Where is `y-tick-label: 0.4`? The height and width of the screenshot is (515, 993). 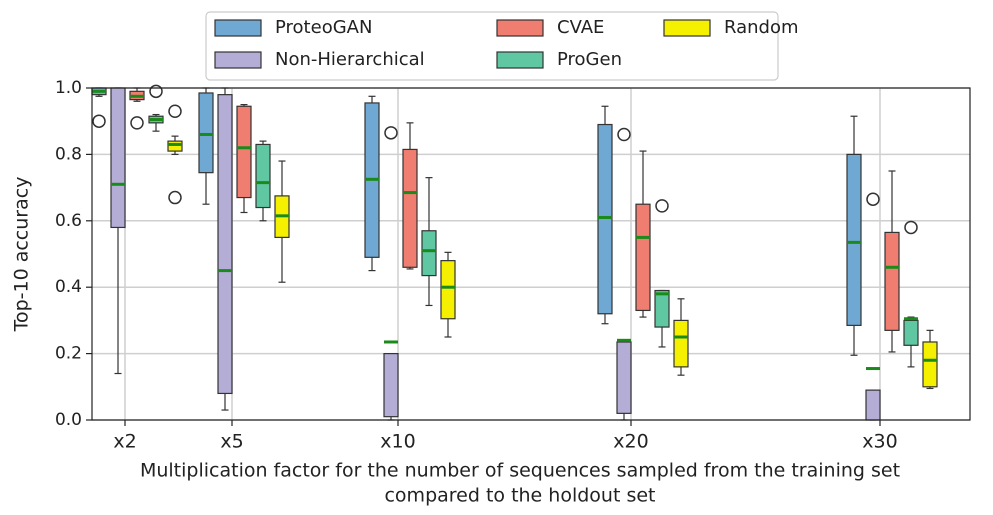 y-tick-label: 0.4 is located at coordinates (68, 287).